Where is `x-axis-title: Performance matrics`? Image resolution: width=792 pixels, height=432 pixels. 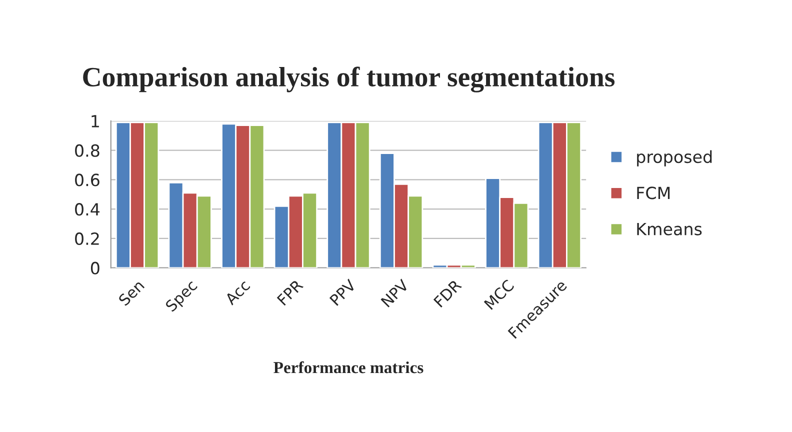
x-axis-title: Performance matrics is located at coordinates (349, 367).